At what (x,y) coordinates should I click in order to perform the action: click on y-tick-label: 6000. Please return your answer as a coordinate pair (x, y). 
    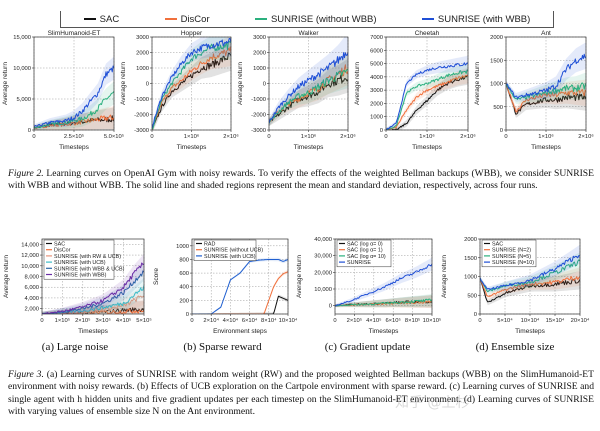
    Looking at the image, I should click on (376, 51).